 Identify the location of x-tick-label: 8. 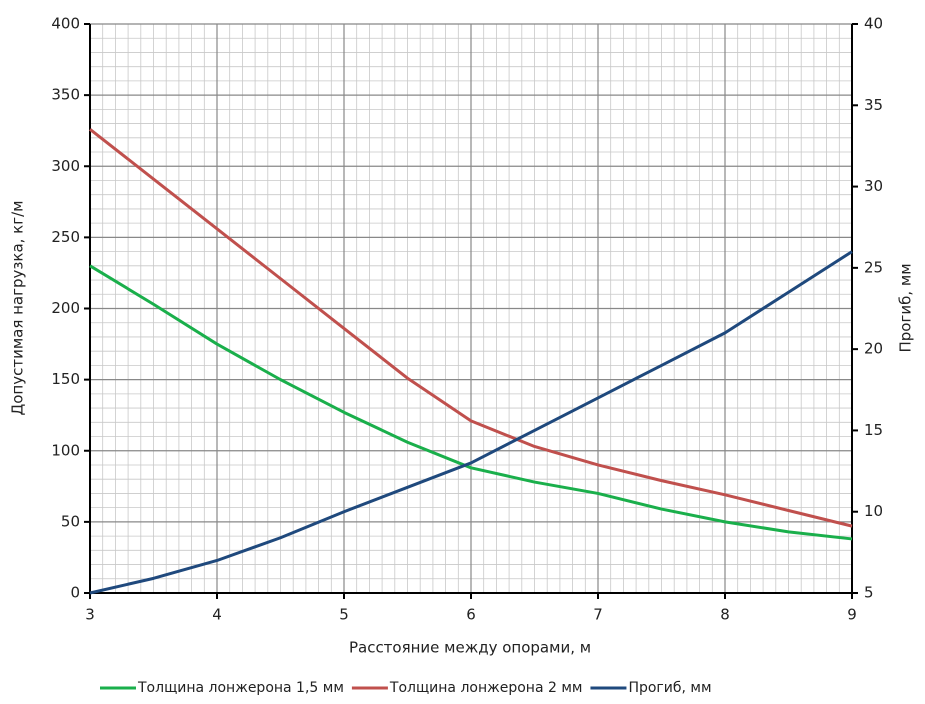
(725, 615).